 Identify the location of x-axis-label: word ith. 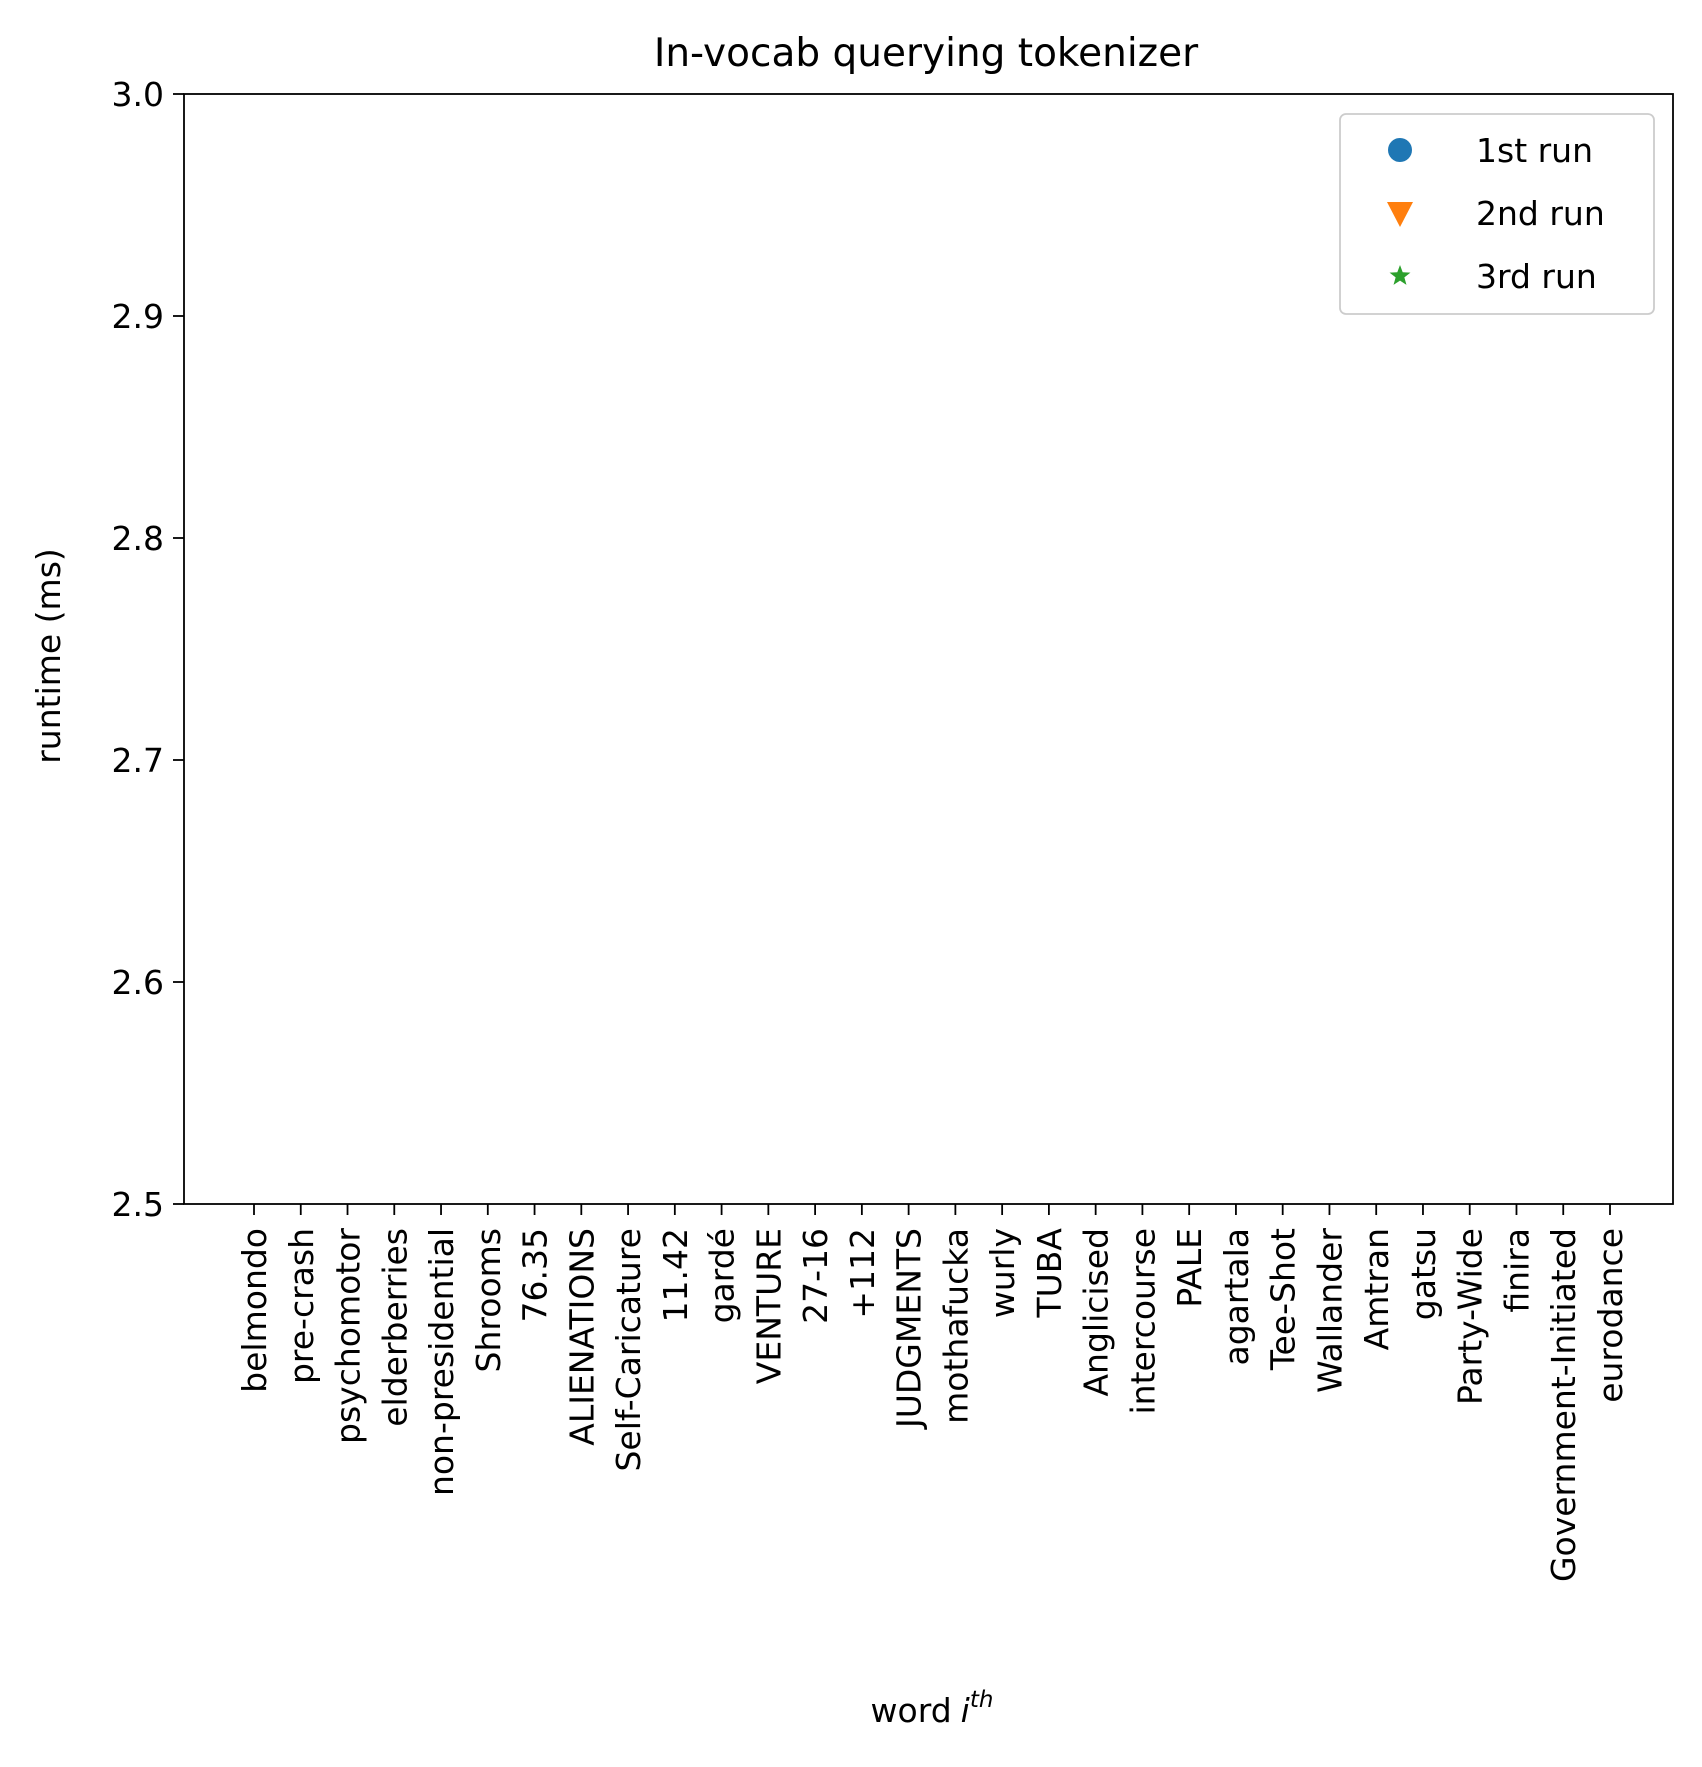
(932, 1708).